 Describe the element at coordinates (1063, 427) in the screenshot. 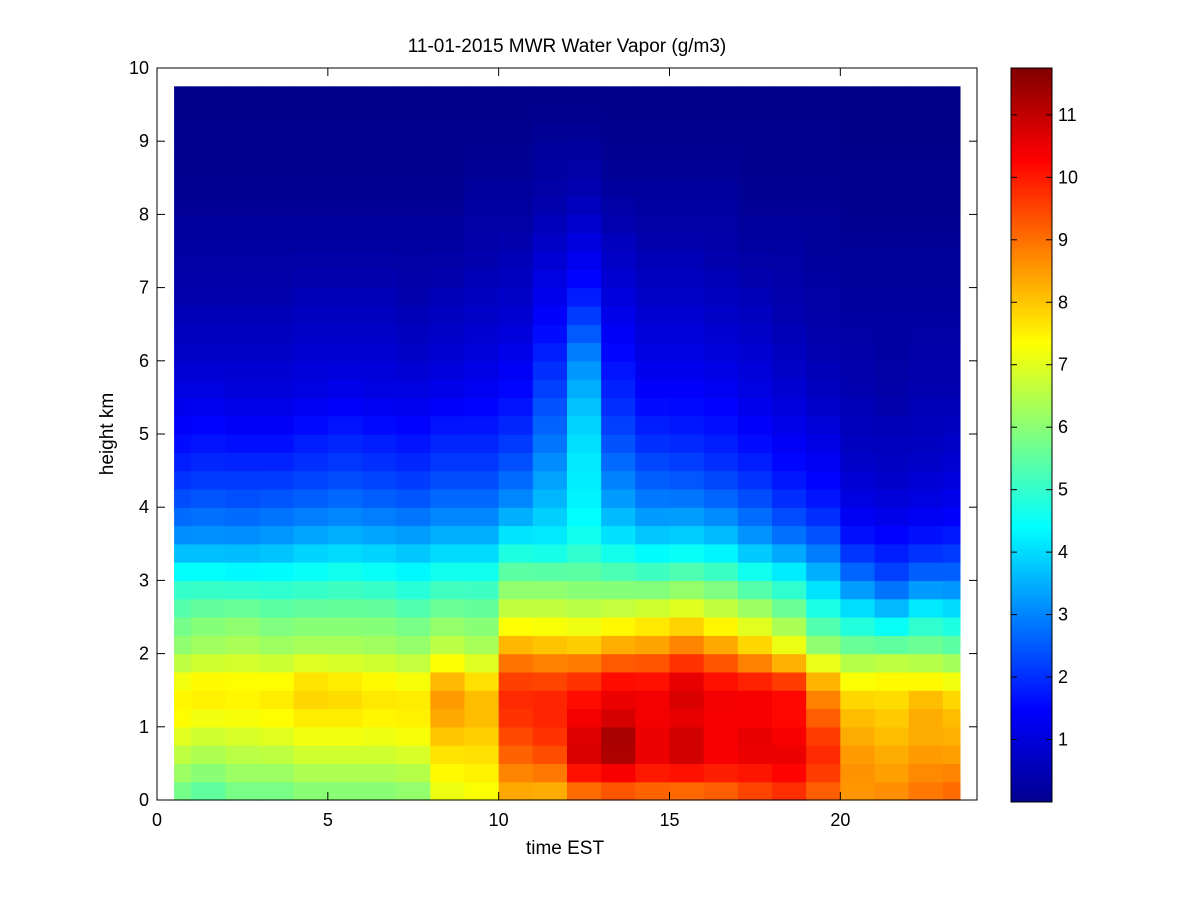

I see `colorbar-tick-label: 6` at that location.